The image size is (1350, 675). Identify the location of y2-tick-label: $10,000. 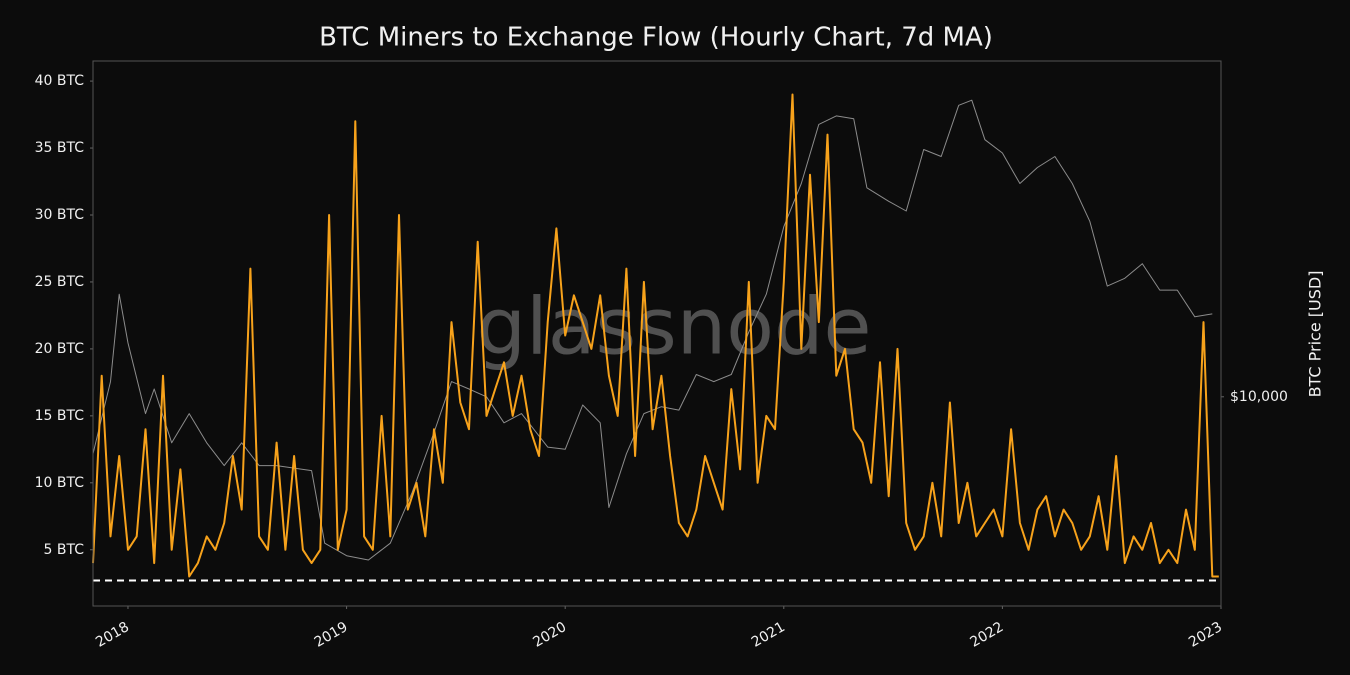
(1259, 397).